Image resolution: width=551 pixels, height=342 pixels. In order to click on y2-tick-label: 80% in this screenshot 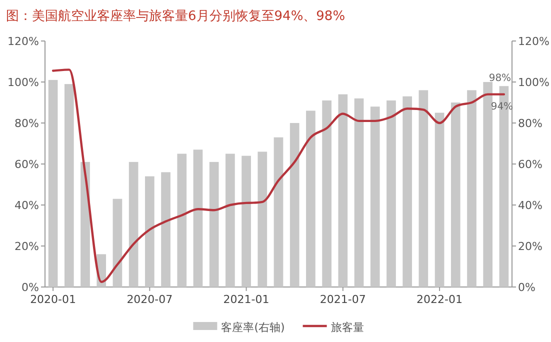, I will do `click(530, 123)`.